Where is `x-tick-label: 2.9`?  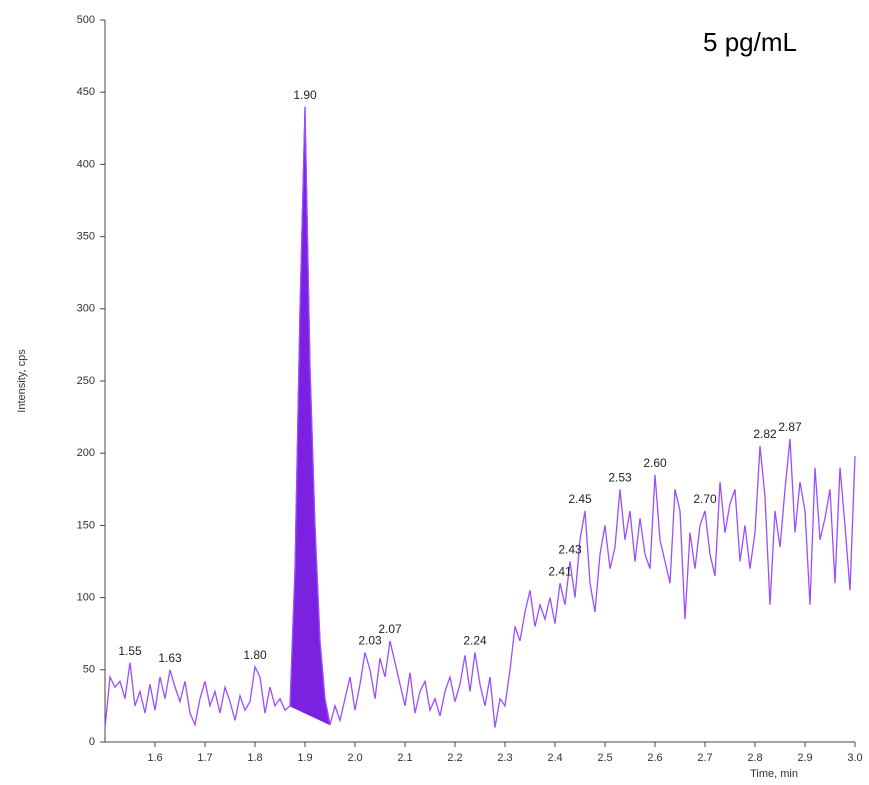 x-tick-label: 2.9 is located at coordinates (804, 758).